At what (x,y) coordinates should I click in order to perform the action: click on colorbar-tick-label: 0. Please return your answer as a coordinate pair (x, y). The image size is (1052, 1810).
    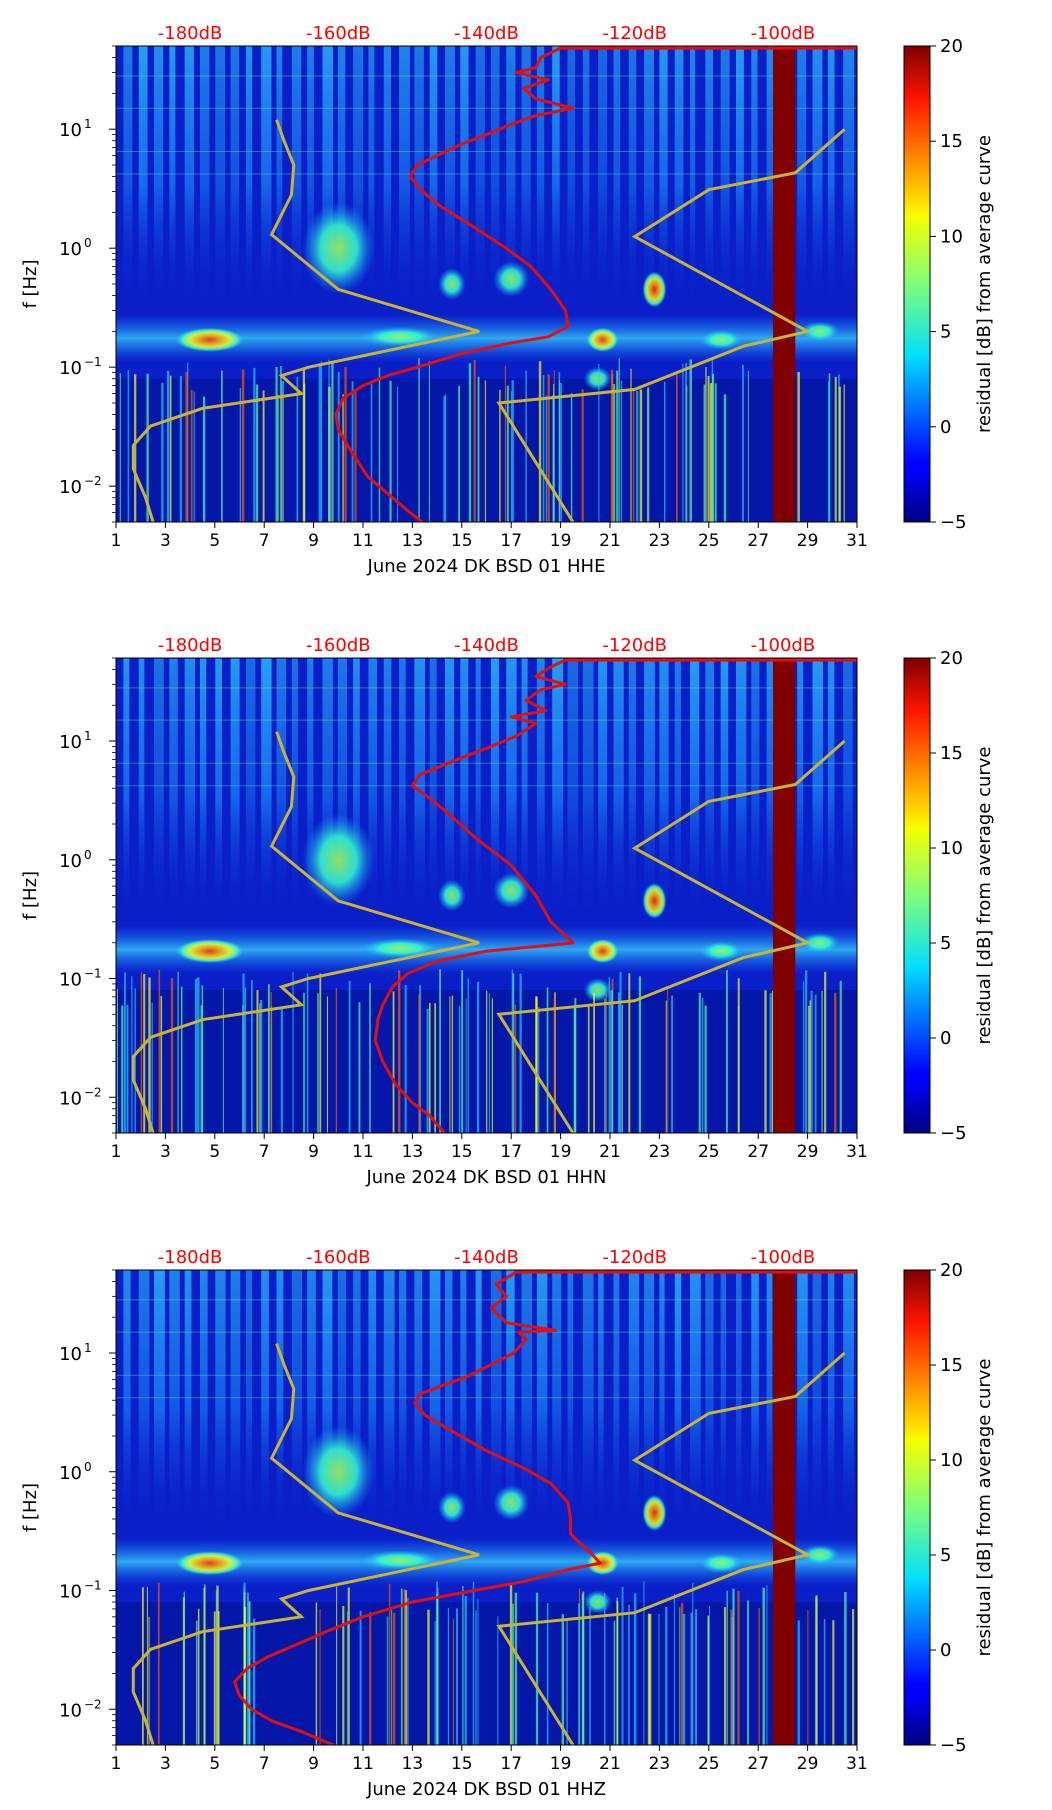
    Looking at the image, I should click on (945, 1650).